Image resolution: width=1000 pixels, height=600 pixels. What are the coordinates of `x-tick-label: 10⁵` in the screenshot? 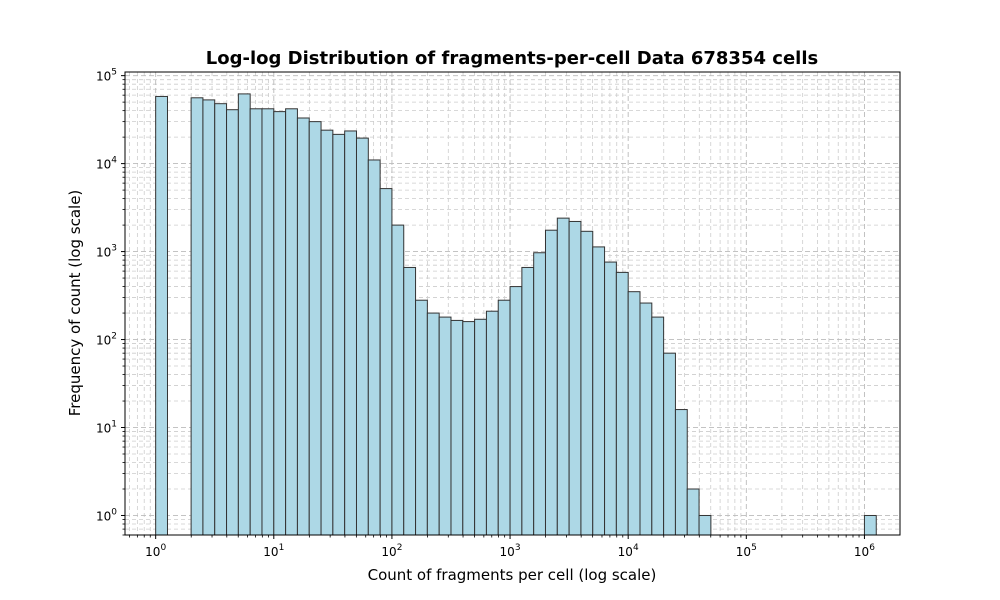 It's located at (746, 551).